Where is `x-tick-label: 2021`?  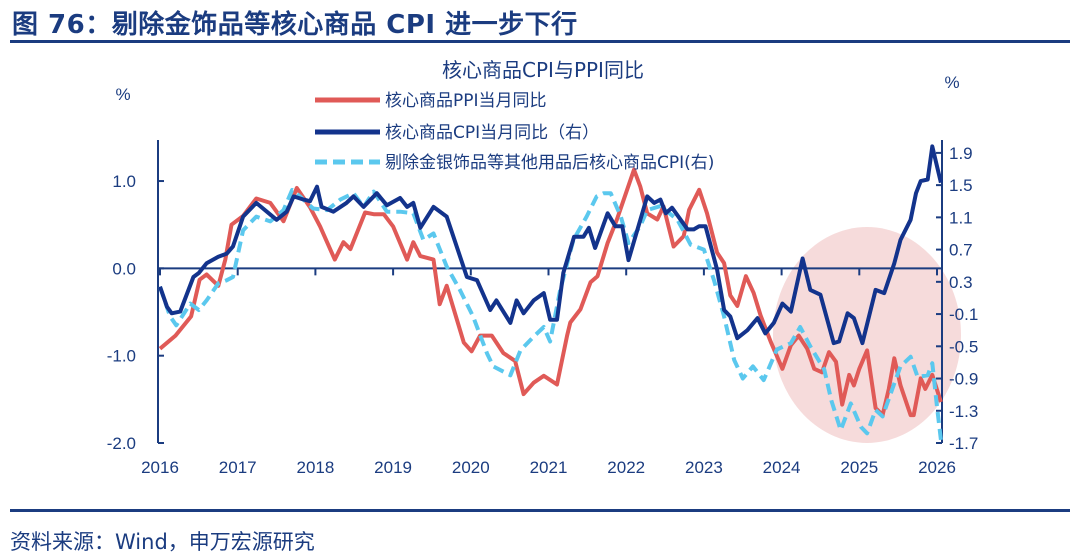 x-tick-label: 2021 is located at coordinates (549, 467).